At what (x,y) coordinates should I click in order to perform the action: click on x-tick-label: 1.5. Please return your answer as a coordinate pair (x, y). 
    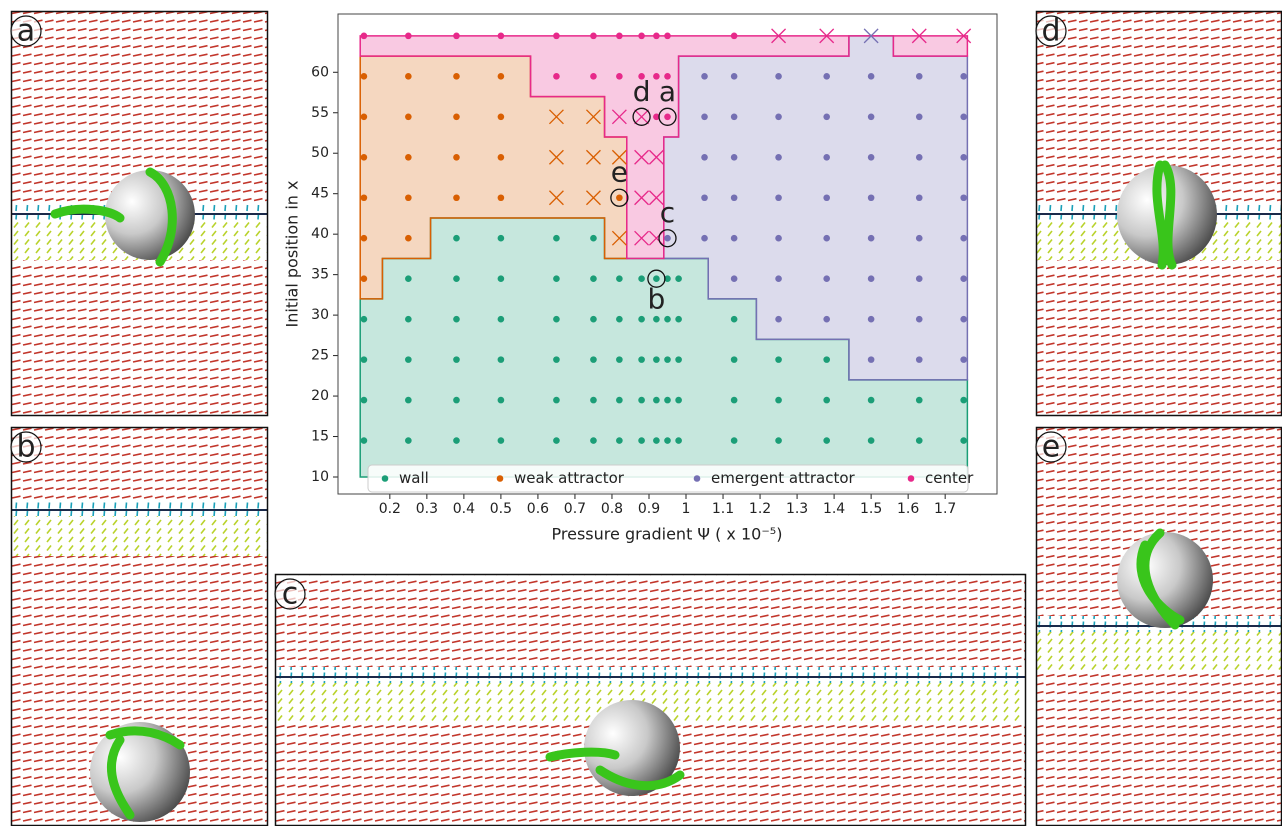
    Looking at the image, I should click on (871, 509).